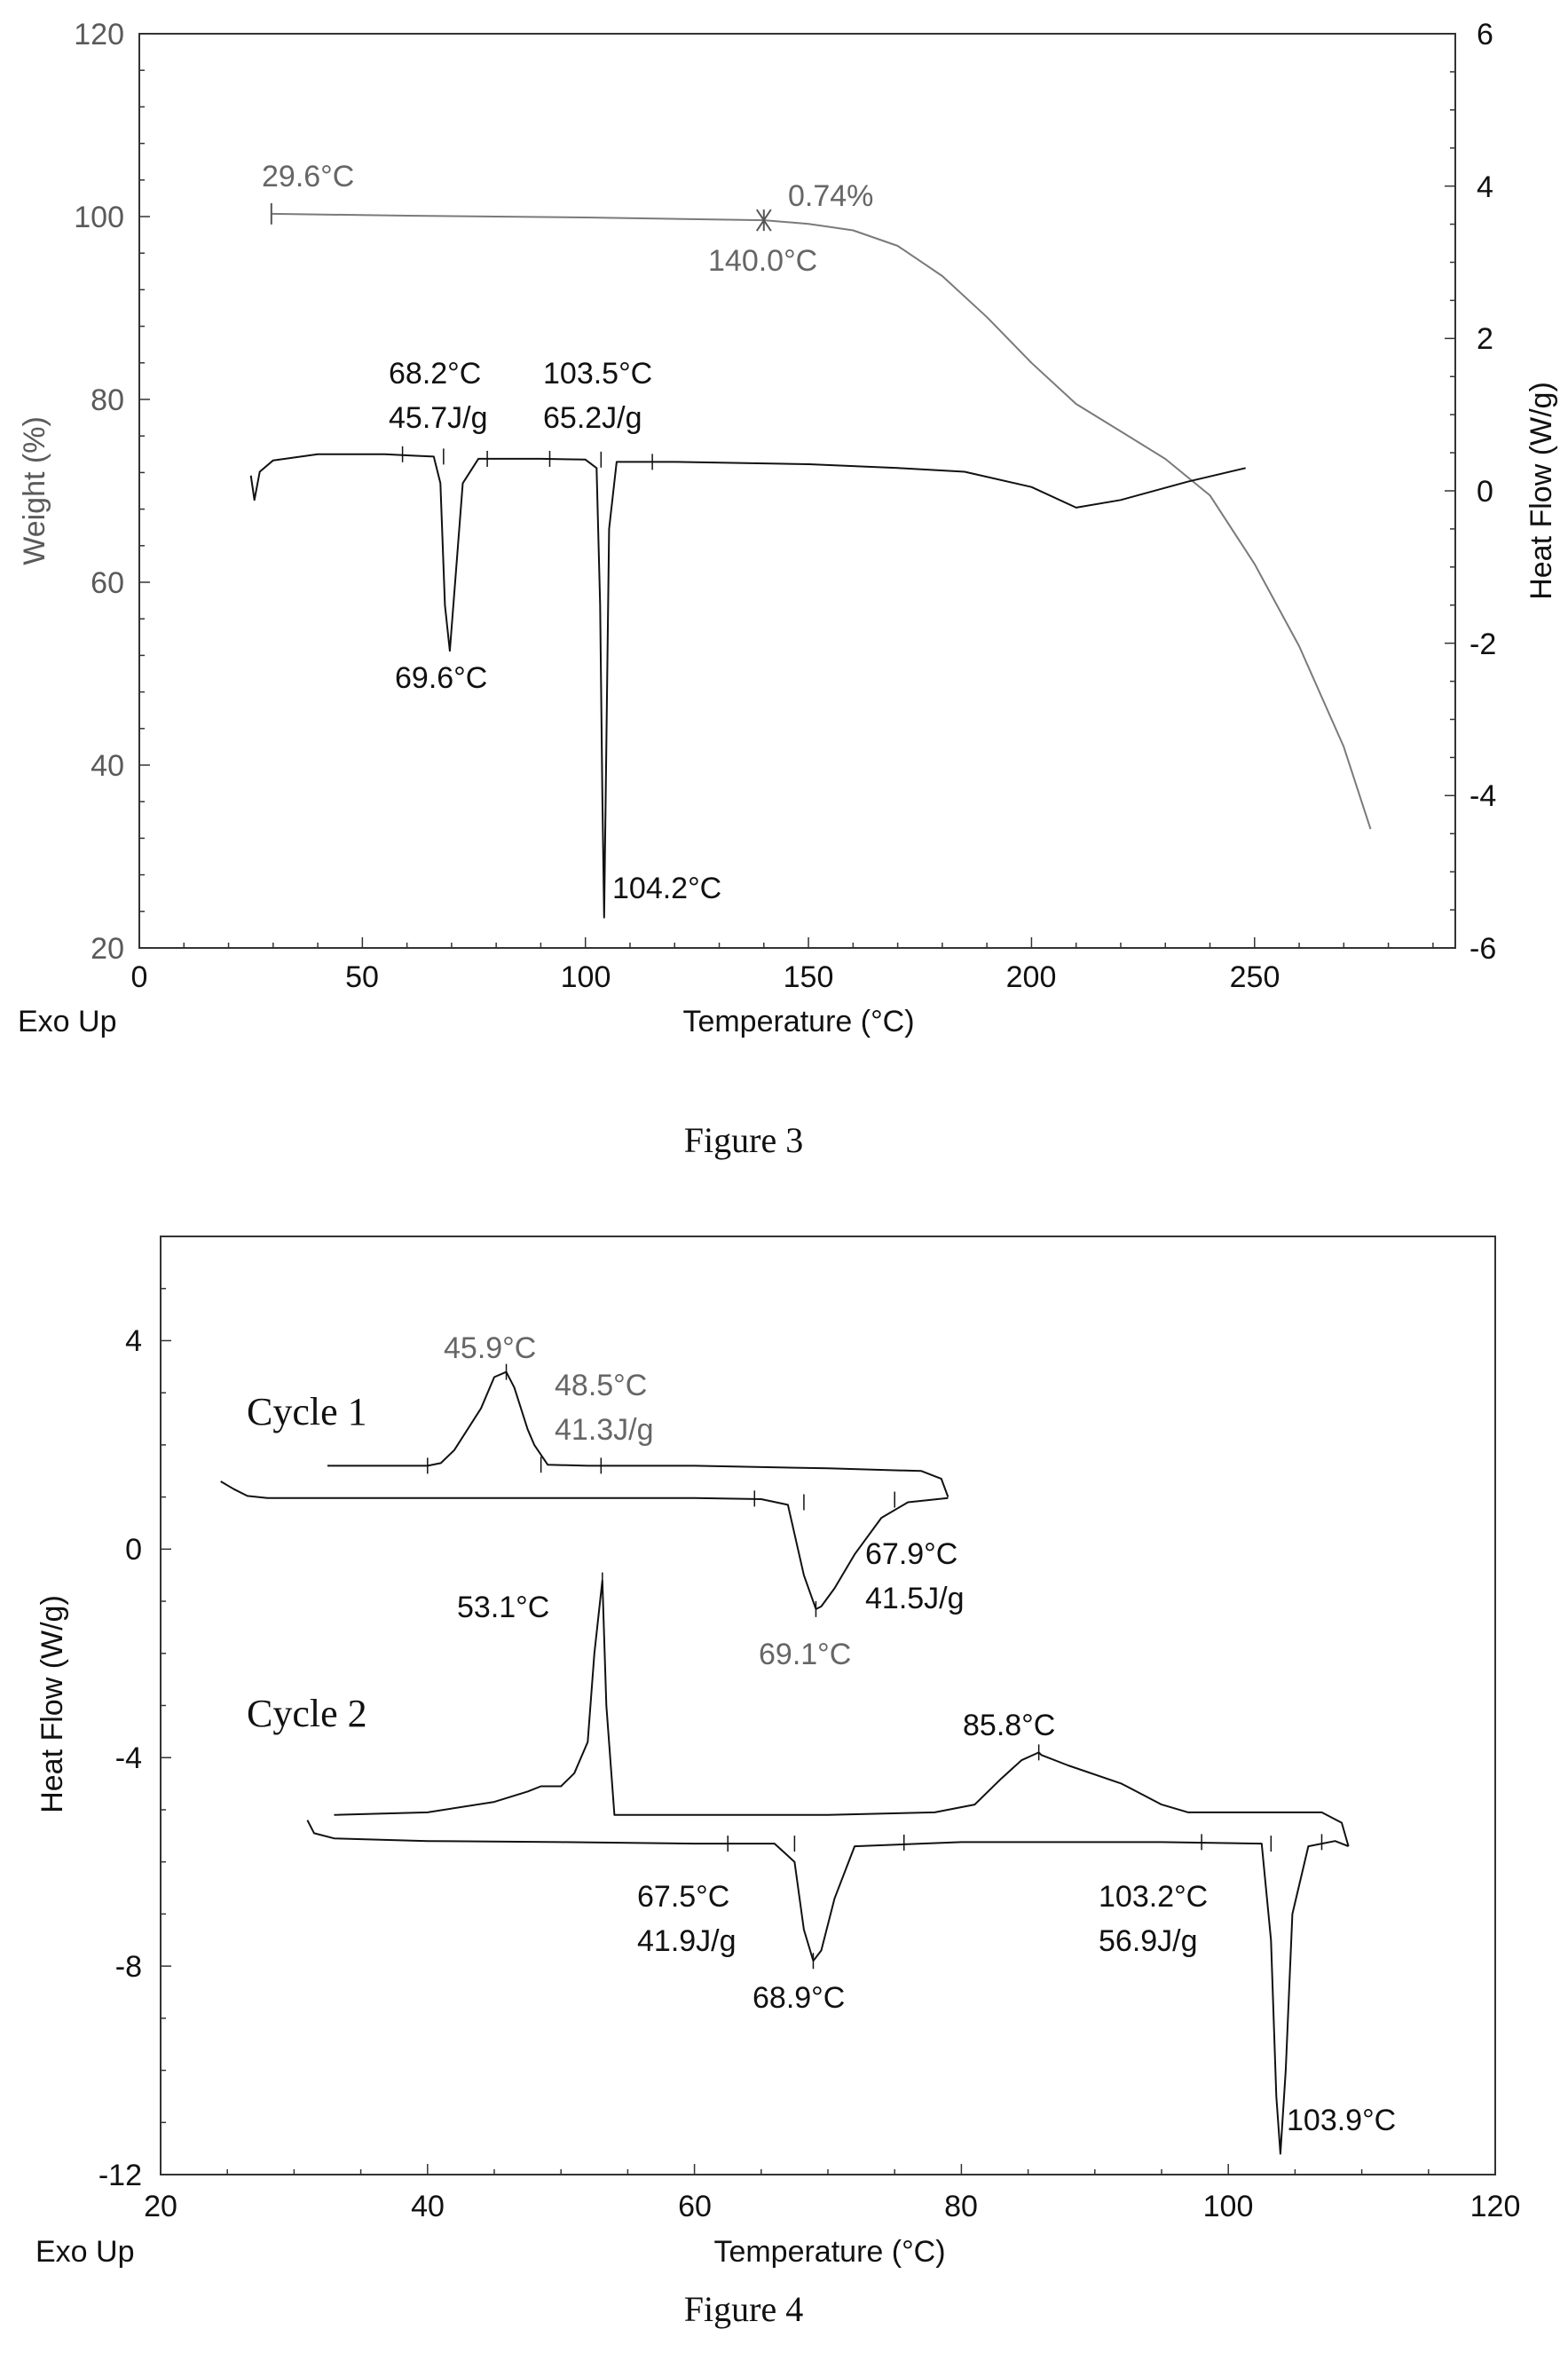  I want to click on fig4-ann-48.5: 48.5°C, so click(601, 1385).